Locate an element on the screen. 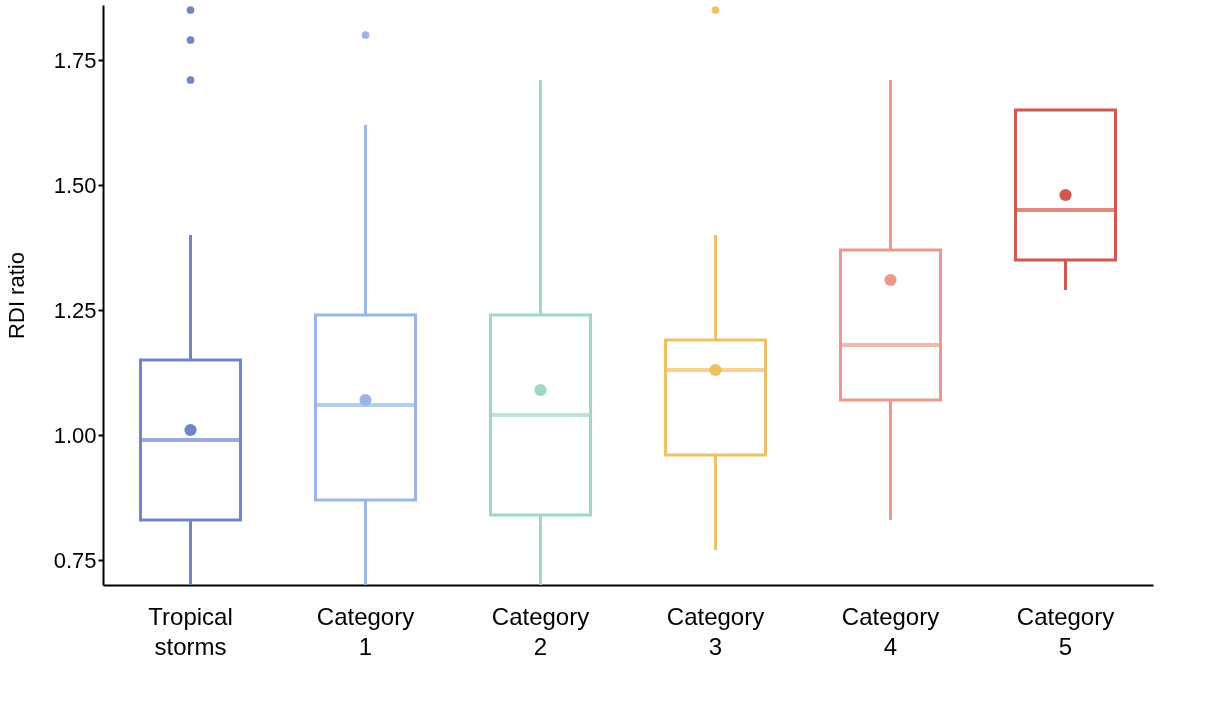 The height and width of the screenshot is (705, 1231). y-tick-label: 1.25 is located at coordinates (75, 310).